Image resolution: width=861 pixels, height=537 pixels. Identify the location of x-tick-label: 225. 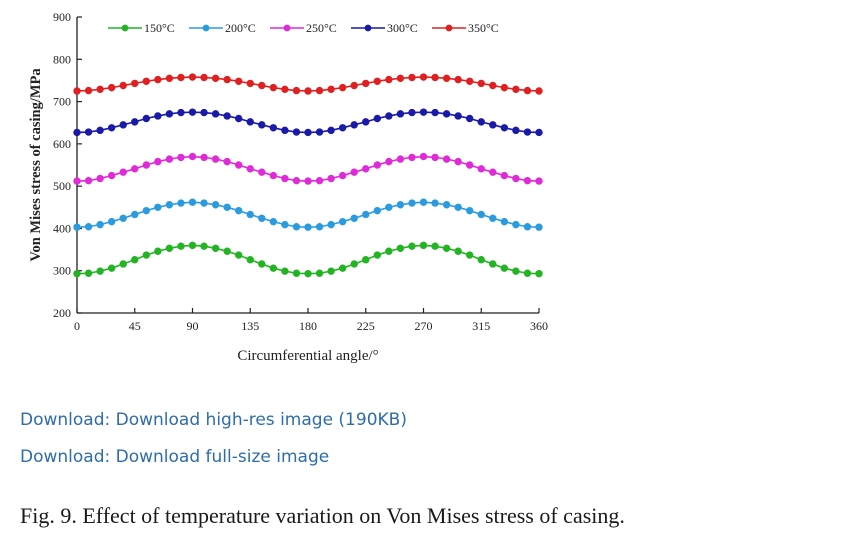
(366, 326).